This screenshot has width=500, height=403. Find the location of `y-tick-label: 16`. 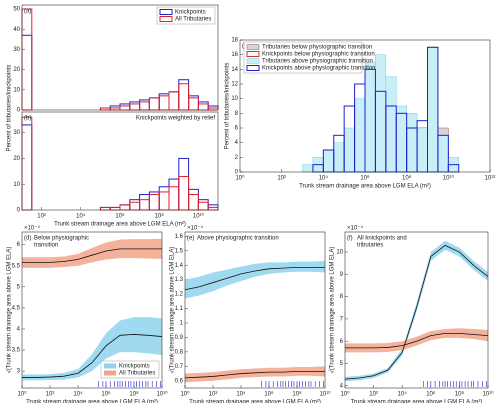

y-tick-label: 16 is located at coordinates (234, 55).